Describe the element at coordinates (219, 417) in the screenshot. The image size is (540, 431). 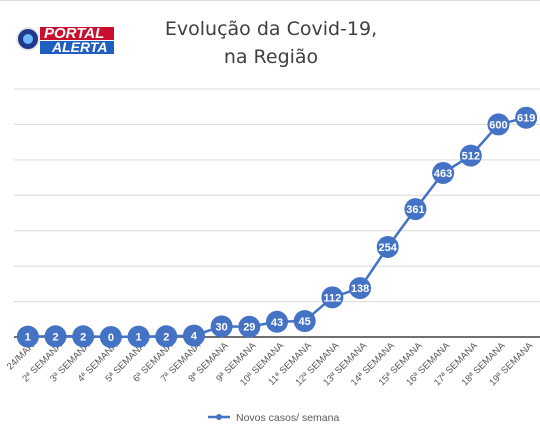
I see `legend-point-marker` at that location.